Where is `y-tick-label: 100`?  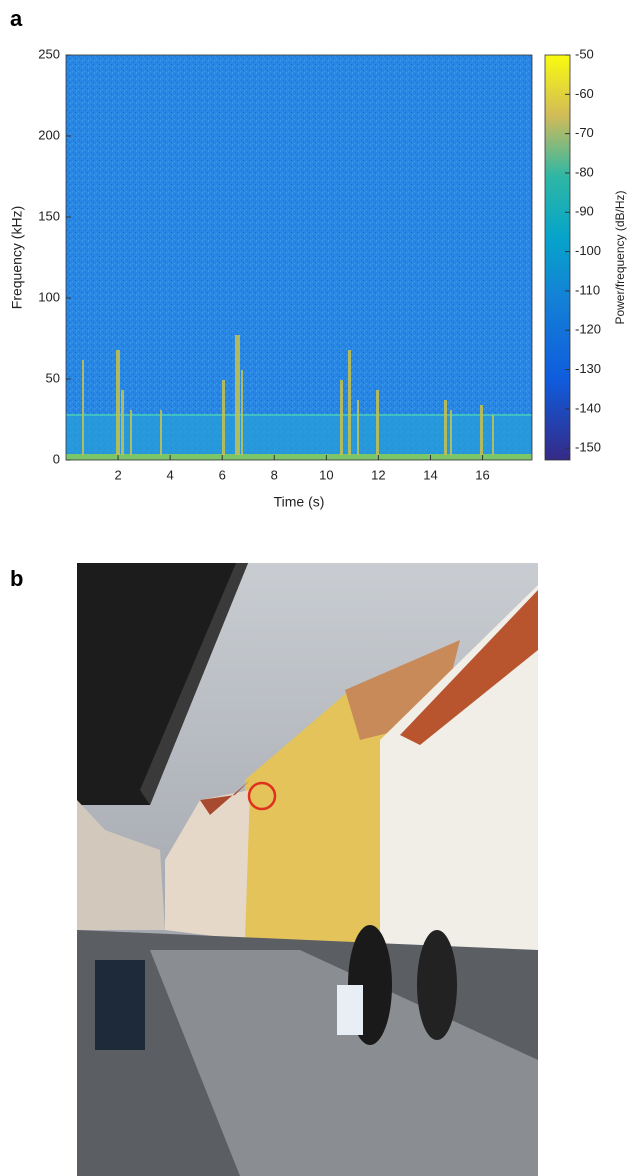
y-tick-label: 100 is located at coordinates (49, 296).